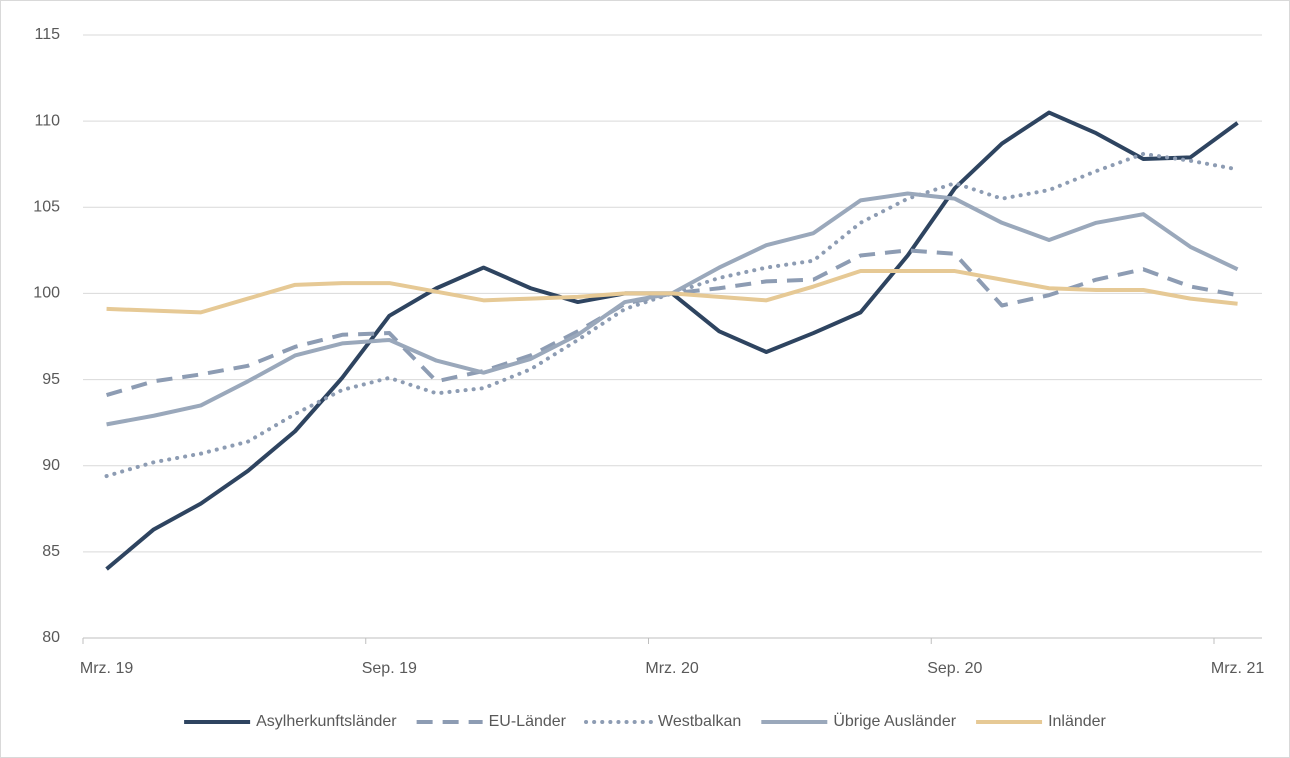 The height and width of the screenshot is (758, 1290). What do you see at coordinates (51, 465) in the screenshot?
I see `y-tick-label: 90` at bounding box center [51, 465].